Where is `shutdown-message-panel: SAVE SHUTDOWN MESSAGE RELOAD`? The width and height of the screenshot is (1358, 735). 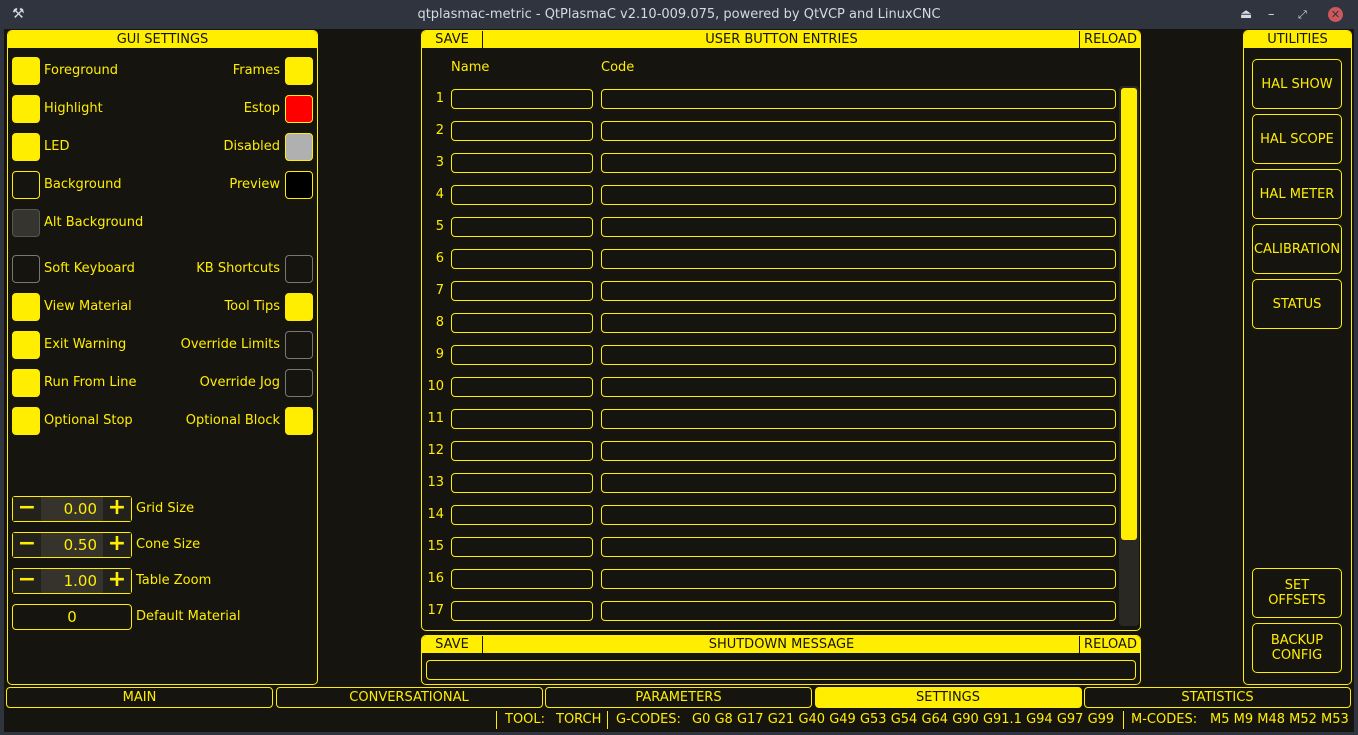
shutdown-message-panel: SAVE SHUTDOWN MESSAGE RELOAD is located at coordinates (781, 660).